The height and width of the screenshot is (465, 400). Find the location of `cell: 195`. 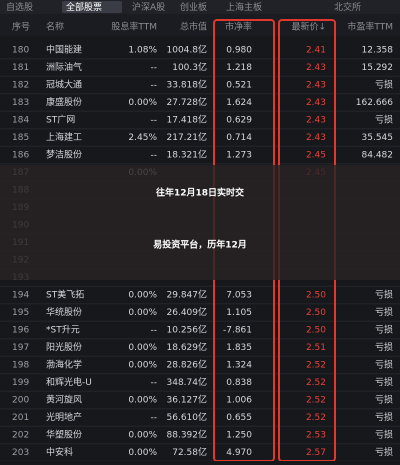

cell: 195 is located at coordinates (20, 313).